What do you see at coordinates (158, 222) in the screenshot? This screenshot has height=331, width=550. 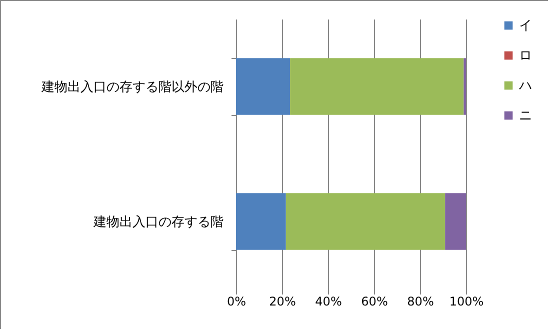 I see `y-tick-label: 建物出入口の存する階` at bounding box center [158, 222].